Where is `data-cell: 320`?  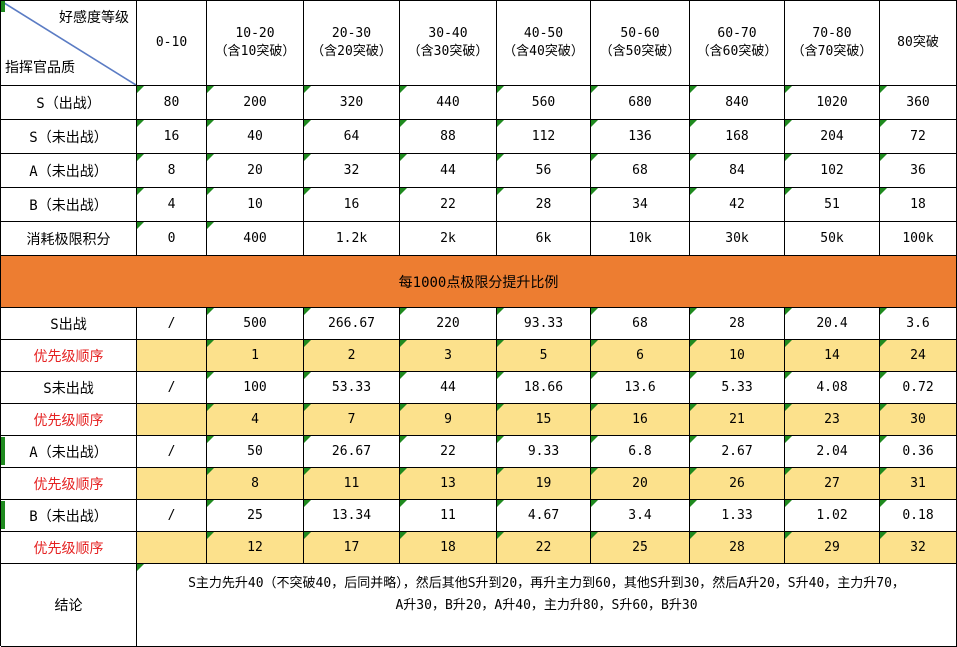
data-cell: 320 is located at coordinates (352, 103).